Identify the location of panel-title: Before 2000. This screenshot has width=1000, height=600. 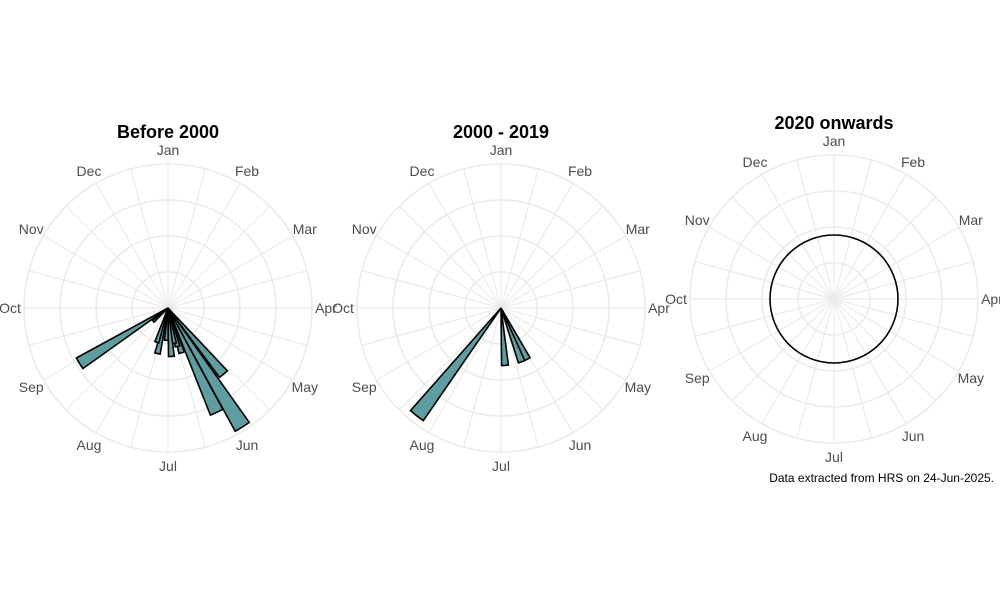
(168, 132).